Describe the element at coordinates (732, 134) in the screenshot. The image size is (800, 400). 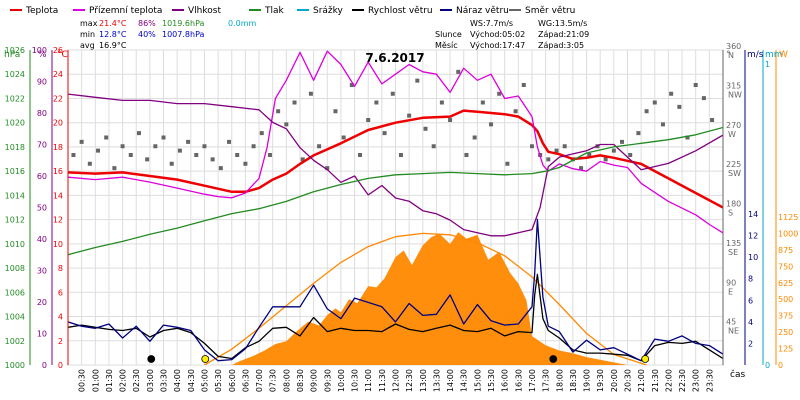
I see `direction-tick-dir: W` at that location.